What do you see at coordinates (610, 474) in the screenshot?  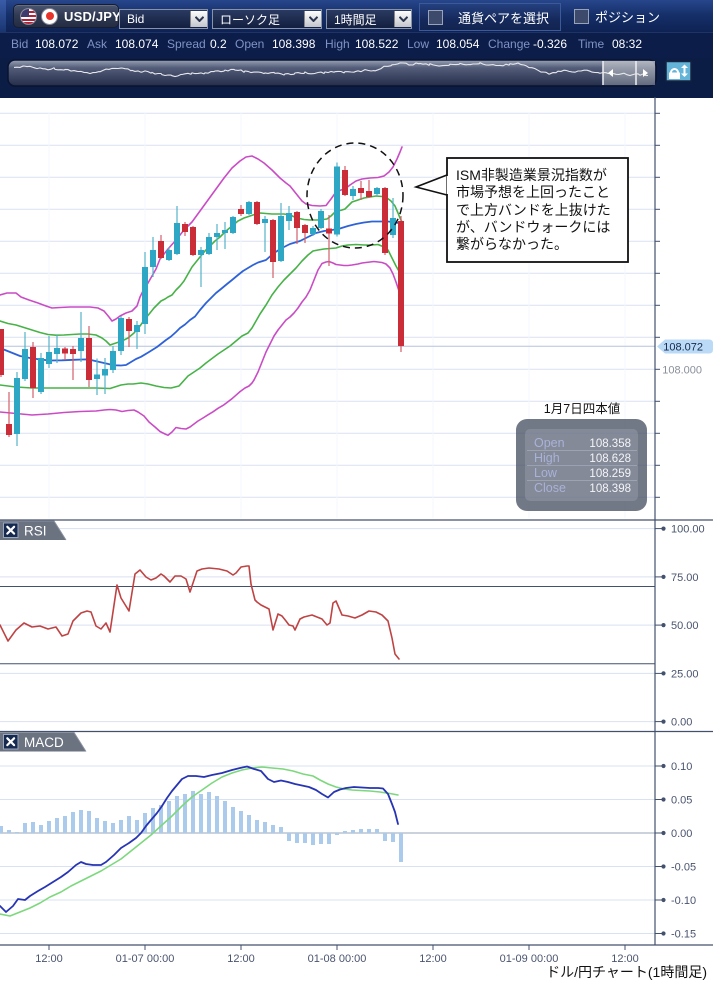 I see `svg-text: 108.259` at bounding box center [610, 474].